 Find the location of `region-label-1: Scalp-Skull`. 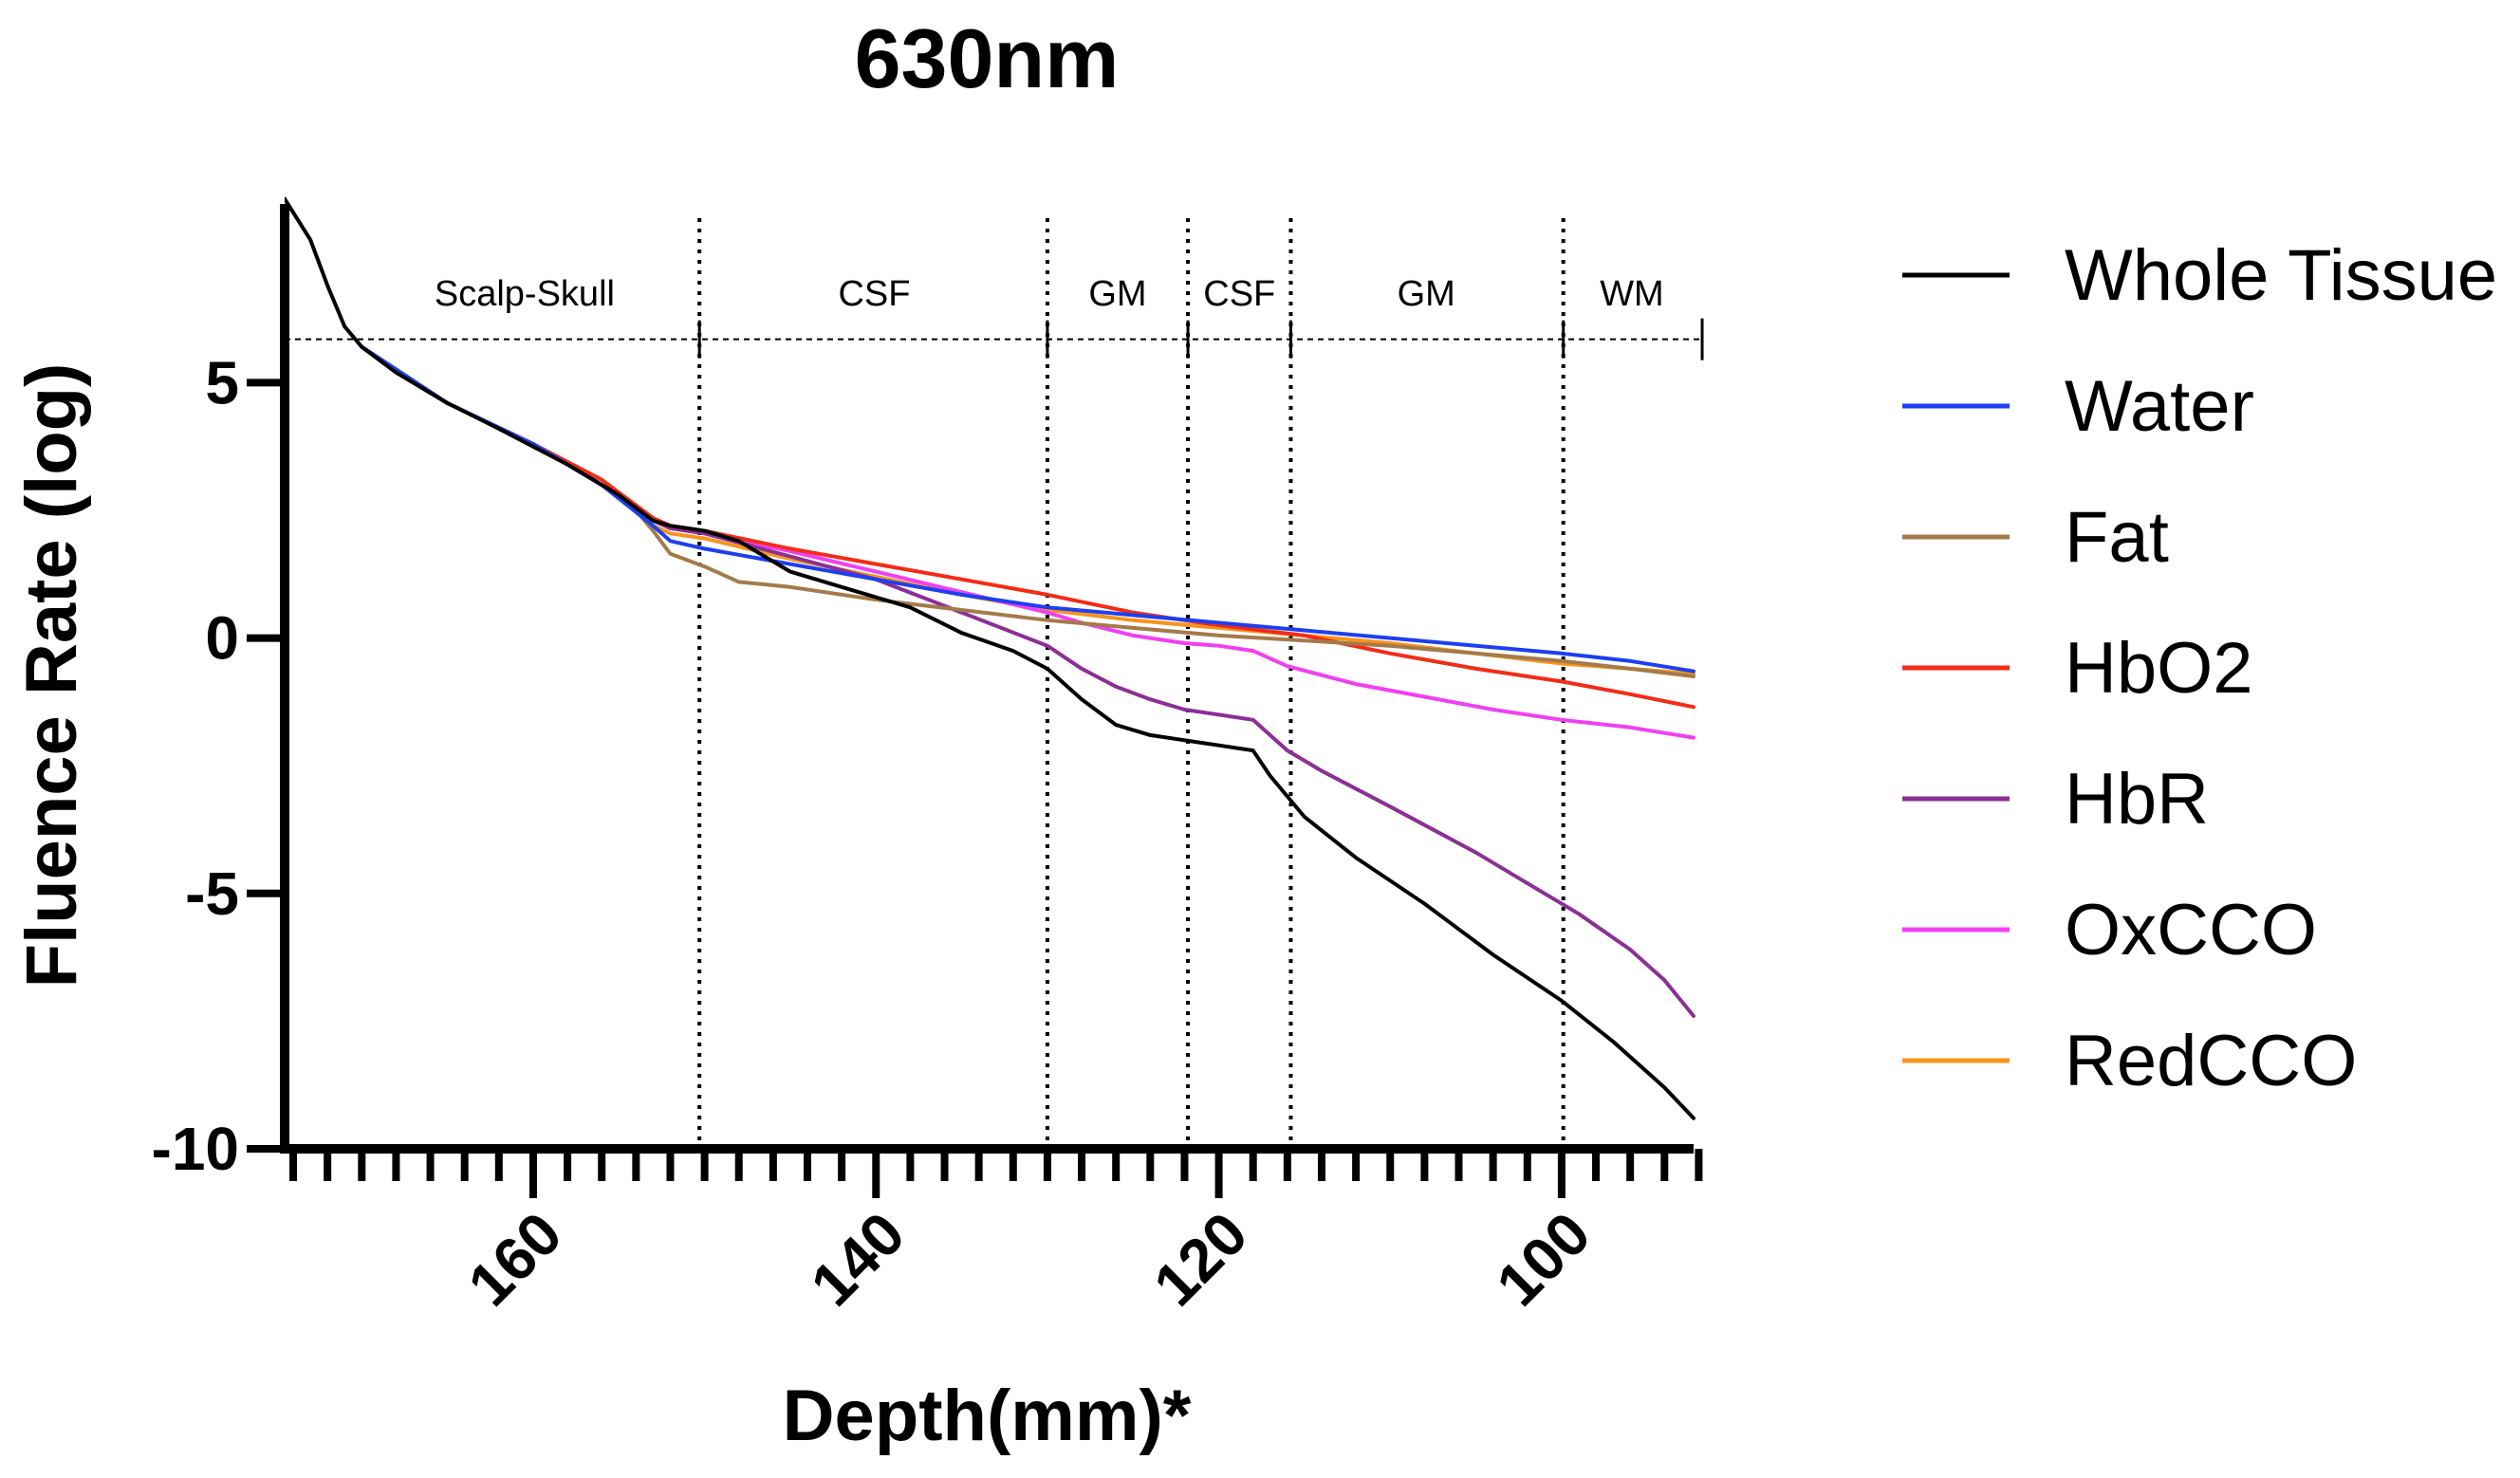

region-label-1: Scalp-Skull is located at coordinates (525, 294).